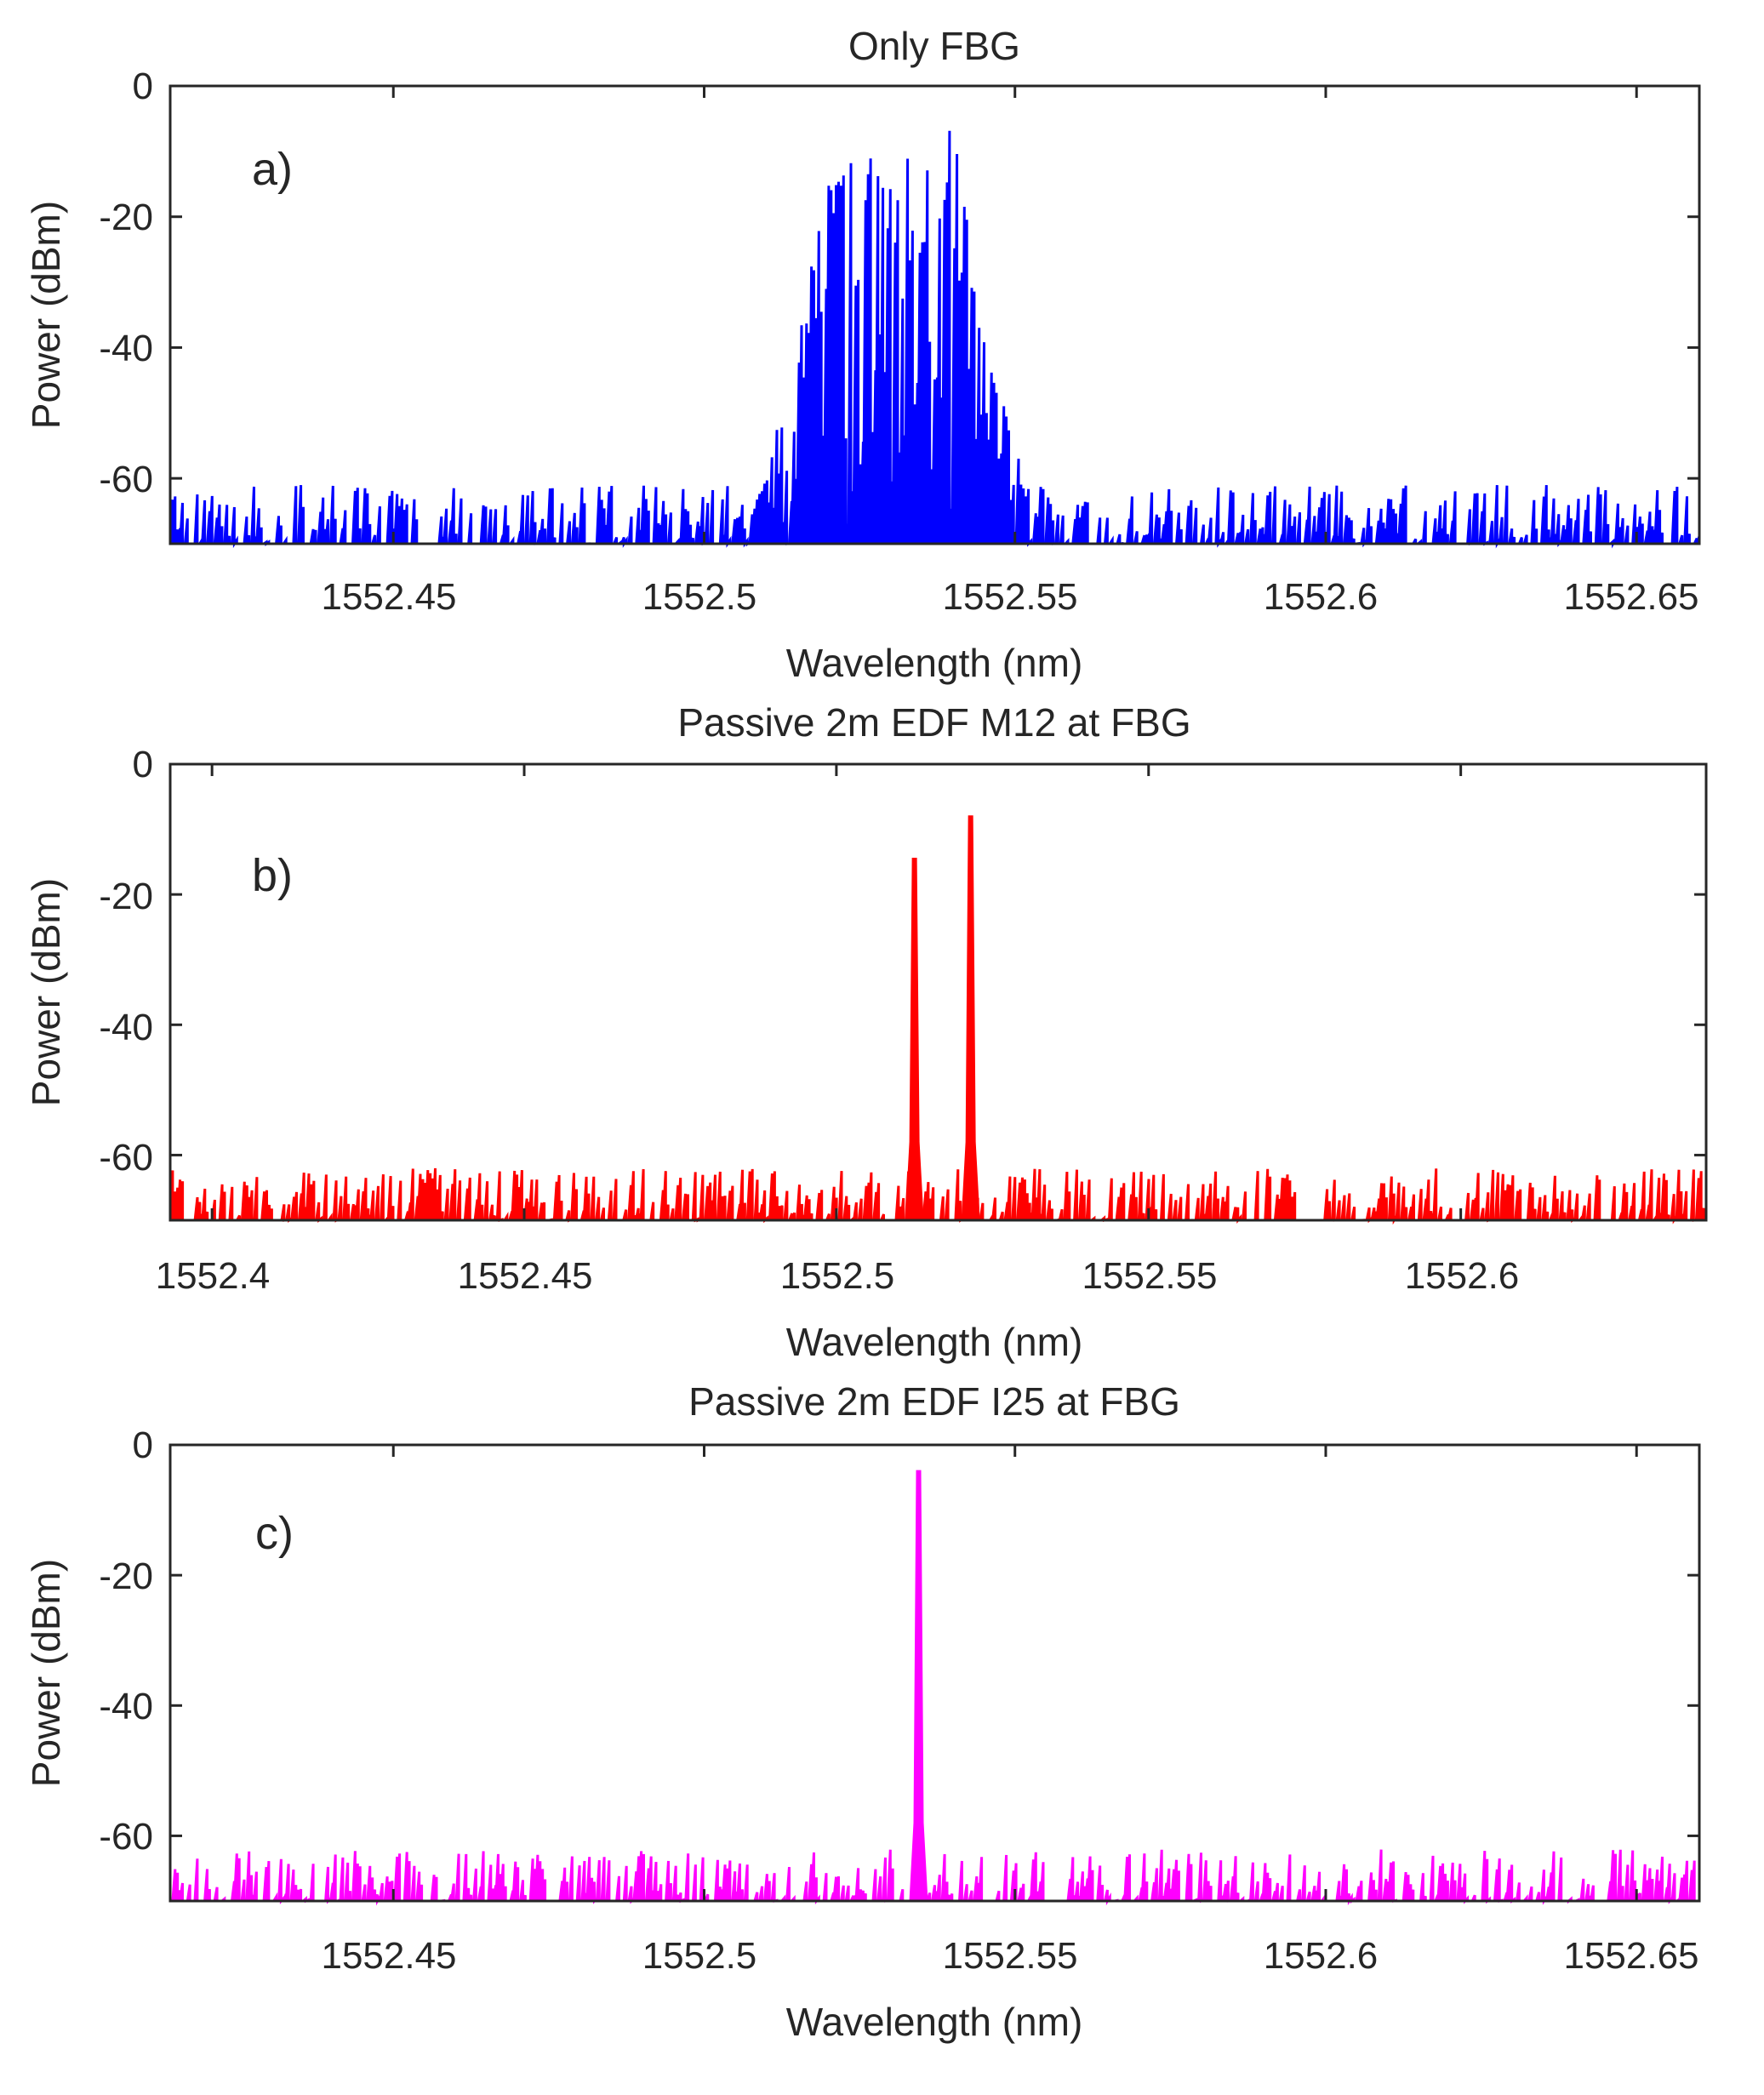 The image size is (1764, 2095). I want to click on panel-a-ytick-label-2: -40, so click(126, 348).